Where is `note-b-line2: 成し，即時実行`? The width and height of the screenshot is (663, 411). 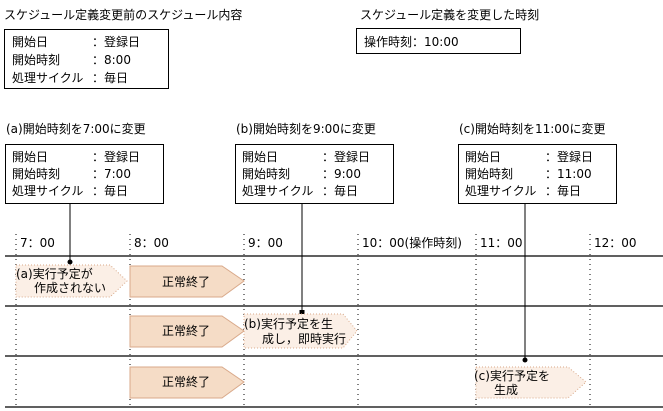
note-b-line2: 成し，即時実行 is located at coordinates (304, 338).